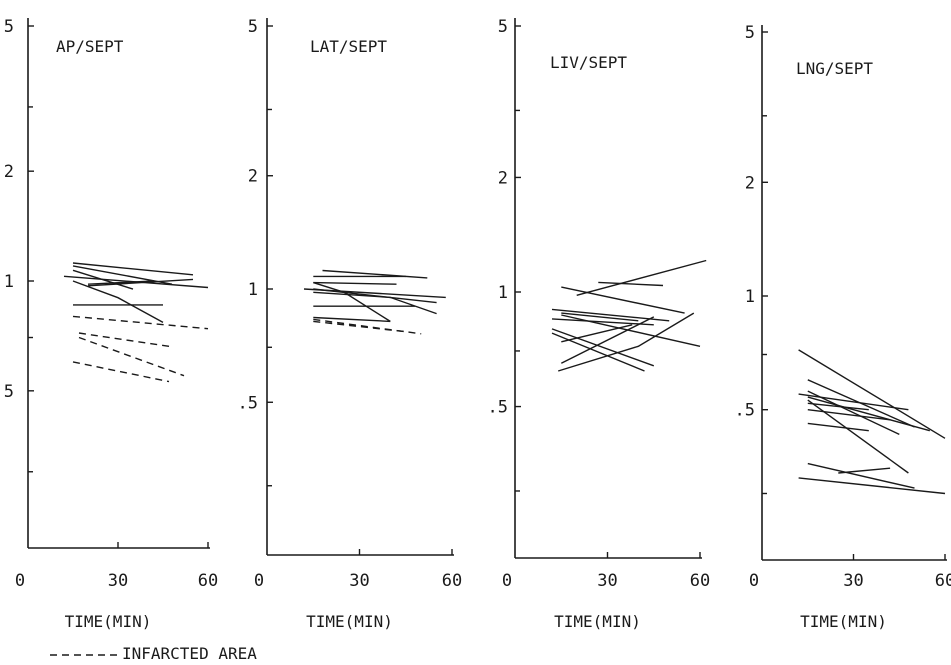  What do you see at coordinates (834, 68) in the screenshot?
I see `panel-title: LNG/SEPT` at bounding box center [834, 68].